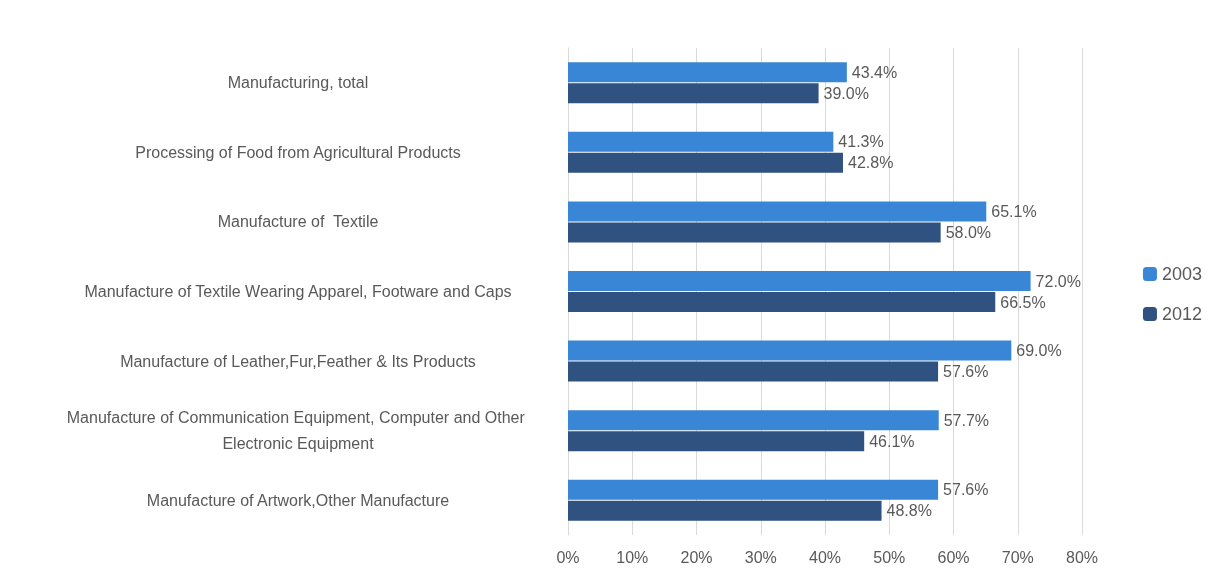 This screenshot has width=1230, height=588. I want to click on y-tick-label: Manufacture of Leather,Fur,Feather & Its Products, so click(298, 361).